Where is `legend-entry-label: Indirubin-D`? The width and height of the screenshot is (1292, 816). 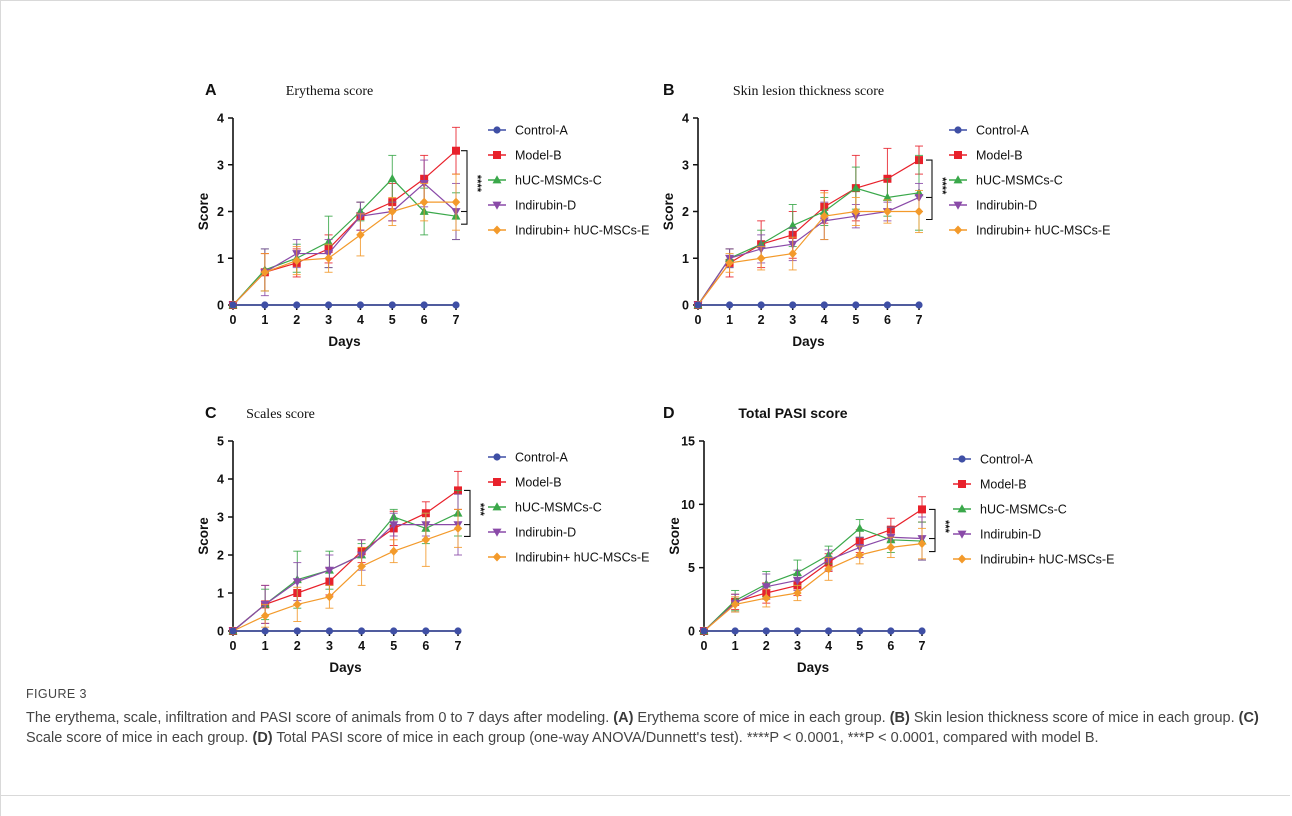 legend-entry-label: Indirubin-D is located at coordinates (545, 206).